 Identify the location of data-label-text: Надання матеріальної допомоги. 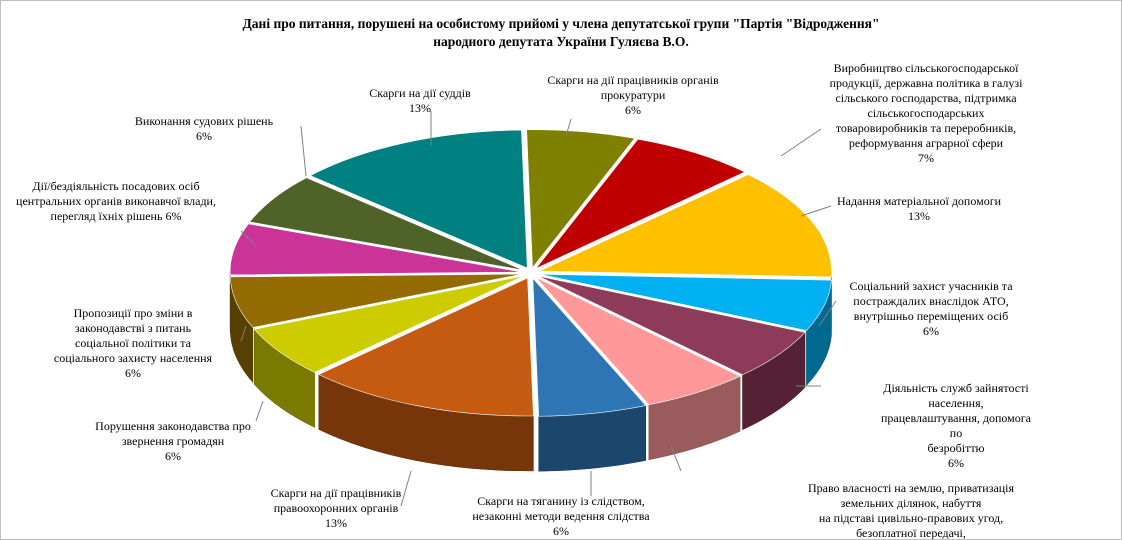
(919, 201).